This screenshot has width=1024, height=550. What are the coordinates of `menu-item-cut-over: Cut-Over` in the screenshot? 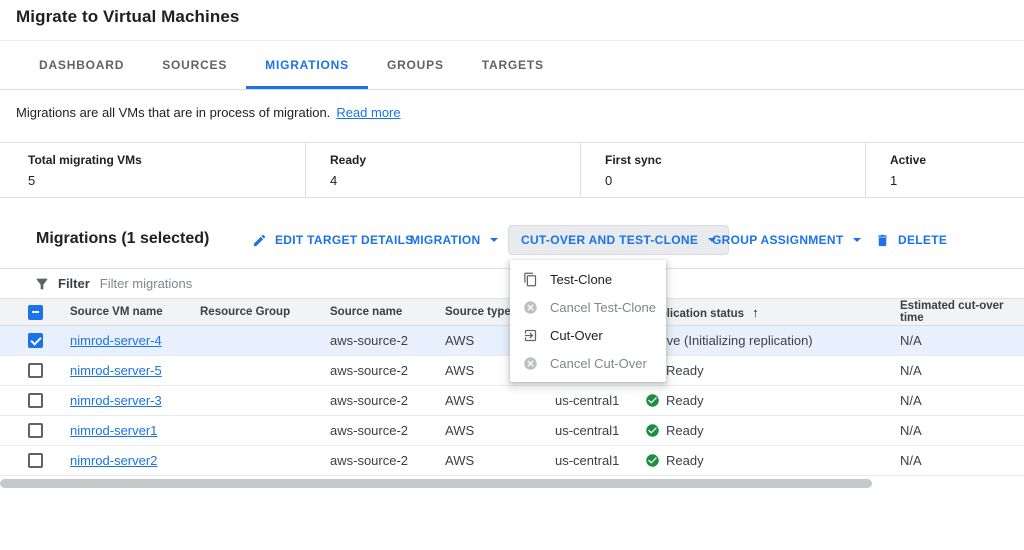 It's located at (588, 335).